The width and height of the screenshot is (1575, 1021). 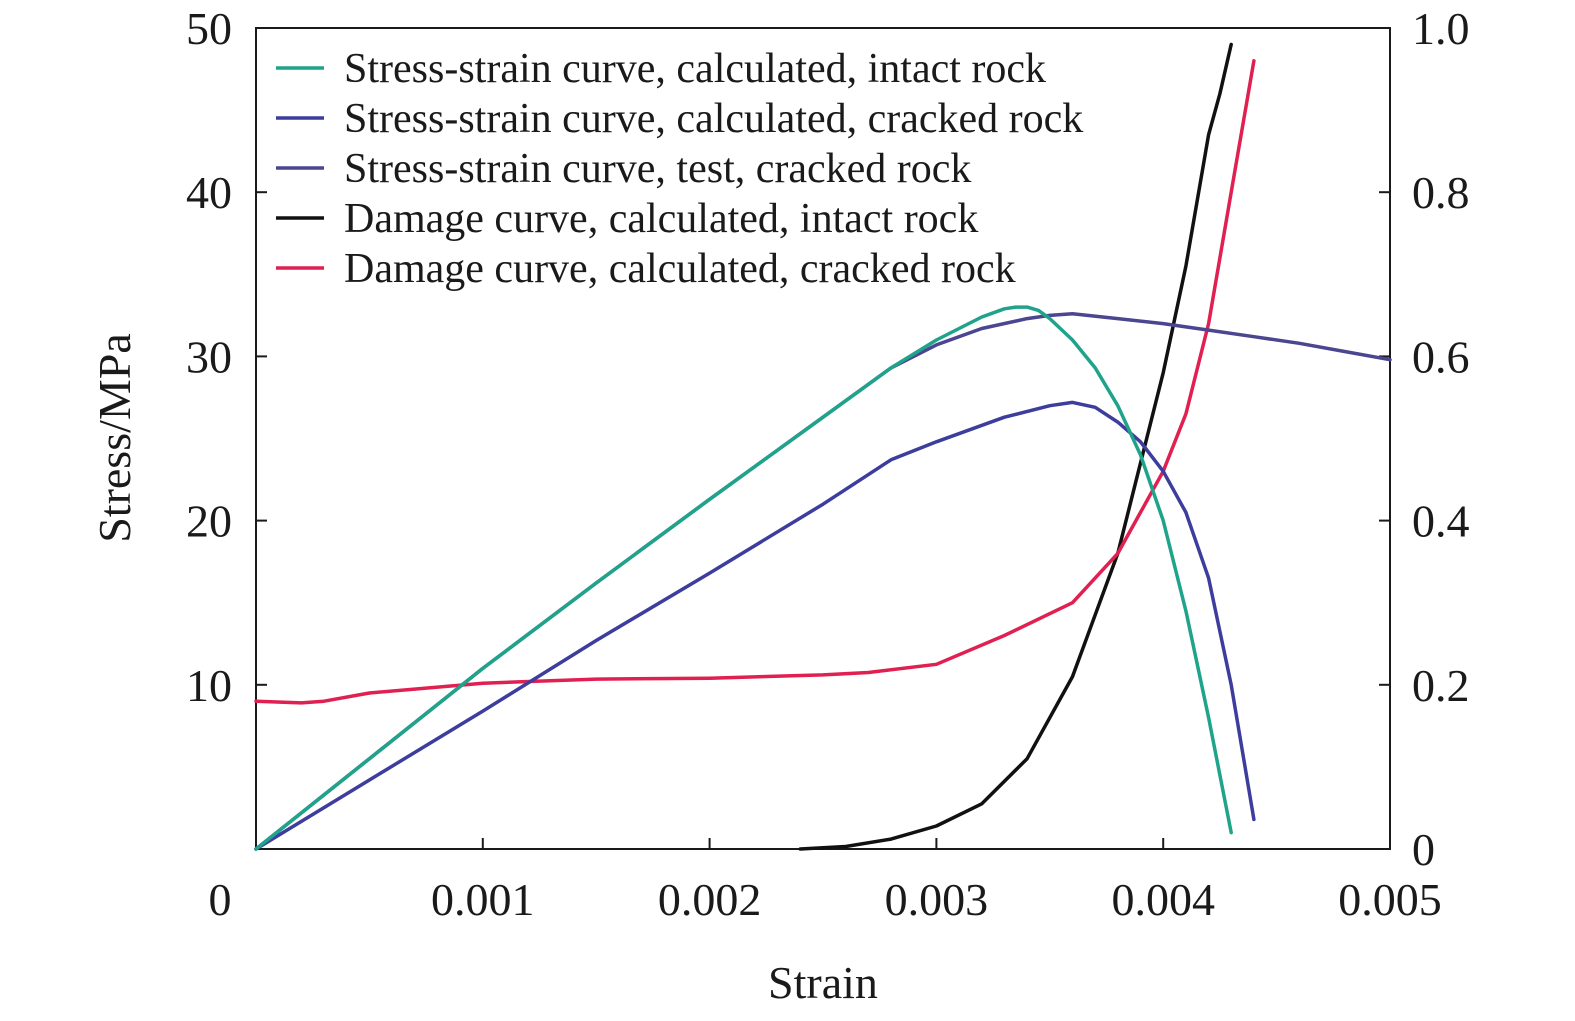 What do you see at coordinates (483, 899) in the screenshot?
I see `x-tick-label: 0.001` at bounding box center [483, 899].